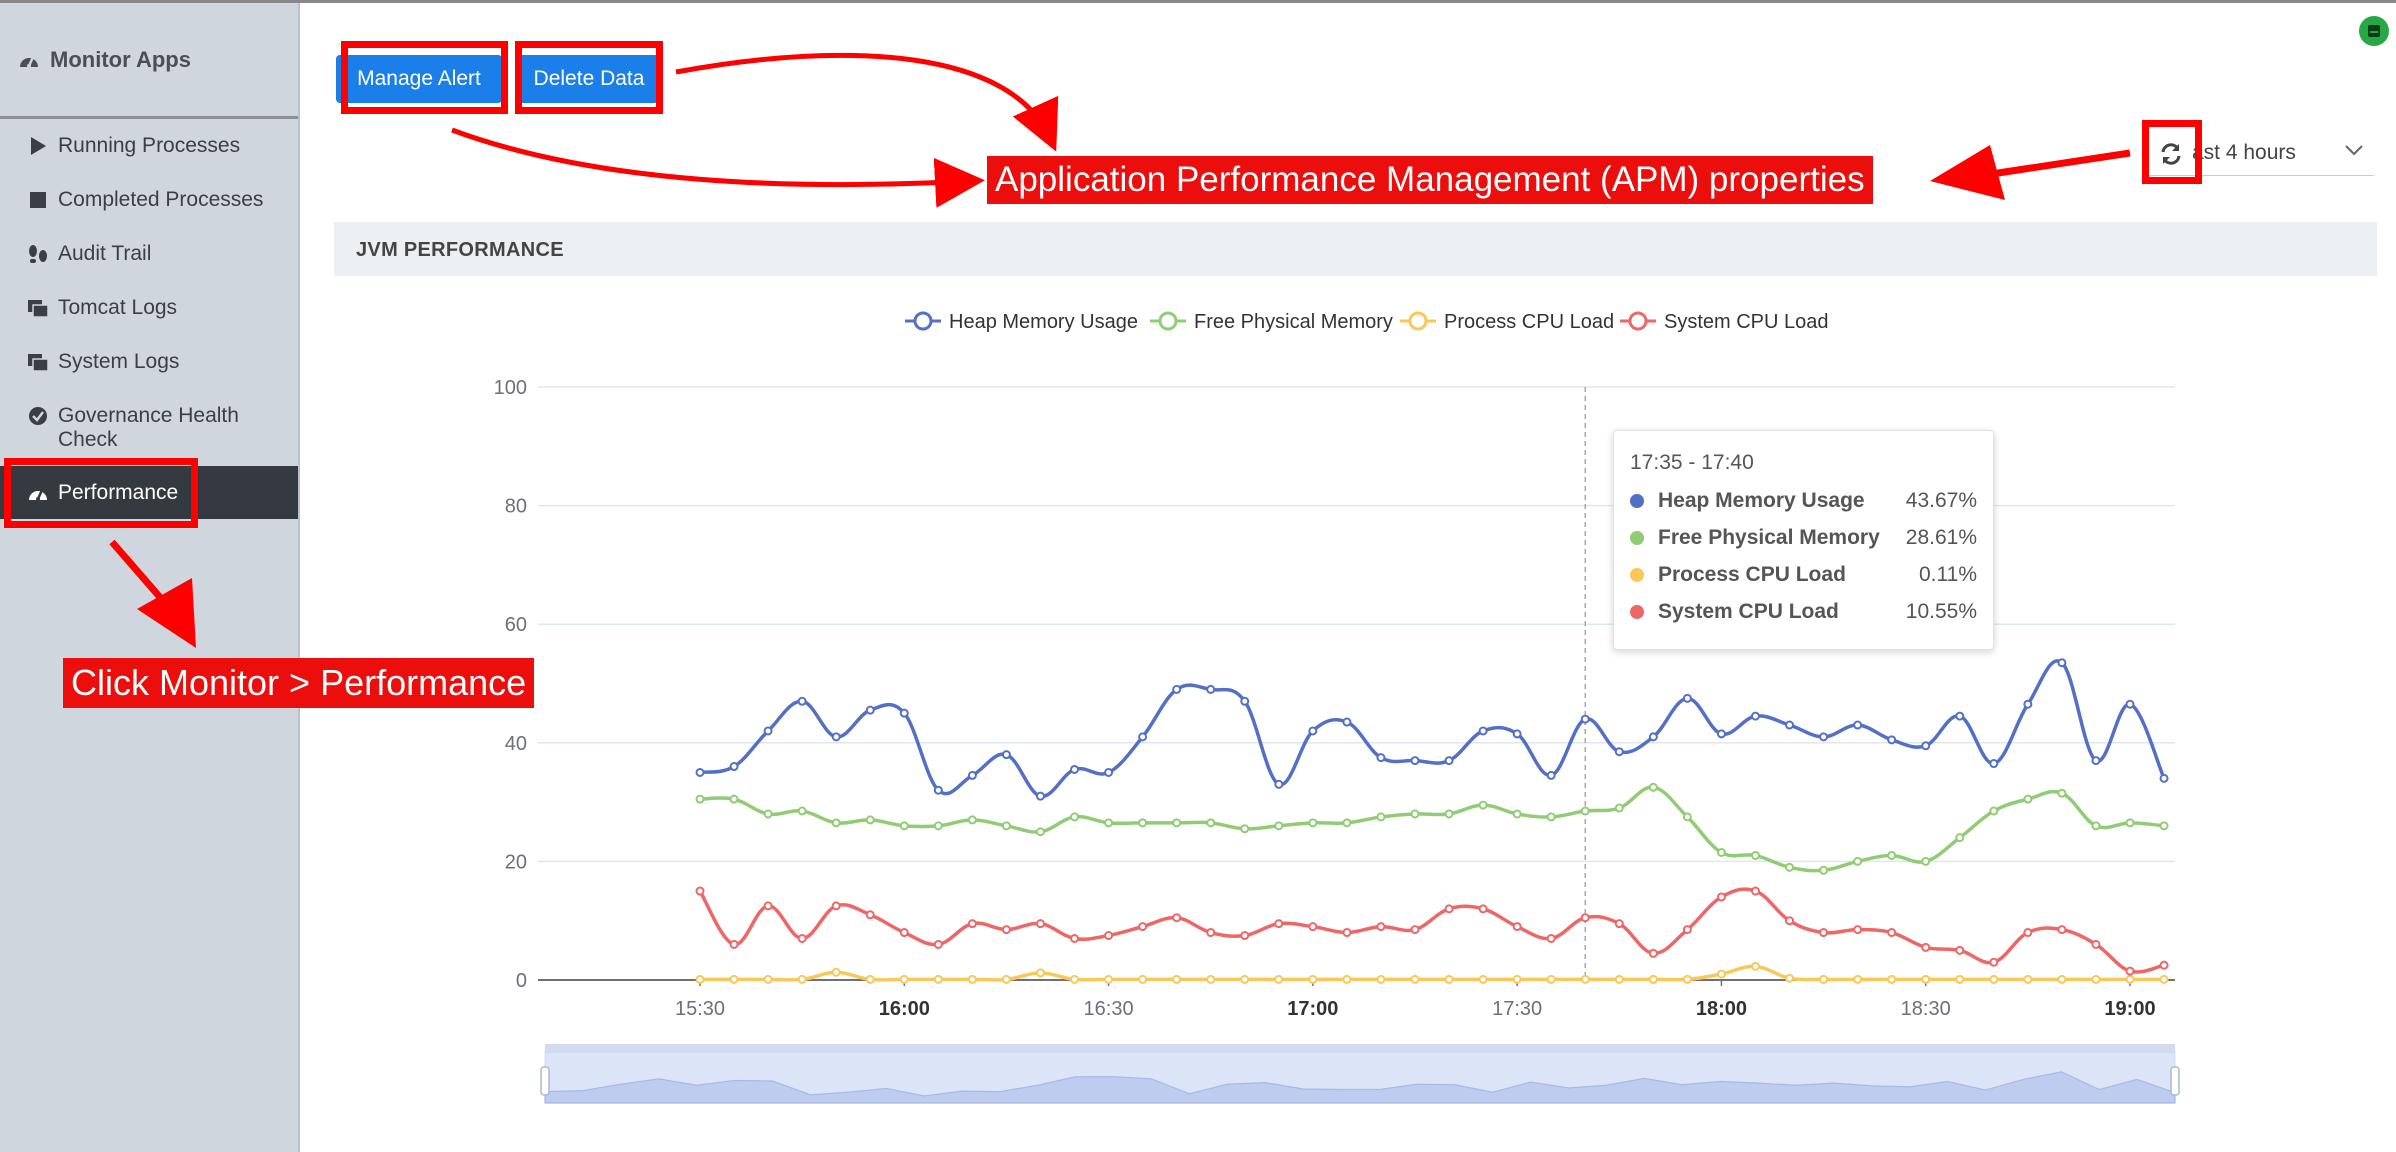  I want to click on legend-item: System CPU Load, so click(1724, 322).